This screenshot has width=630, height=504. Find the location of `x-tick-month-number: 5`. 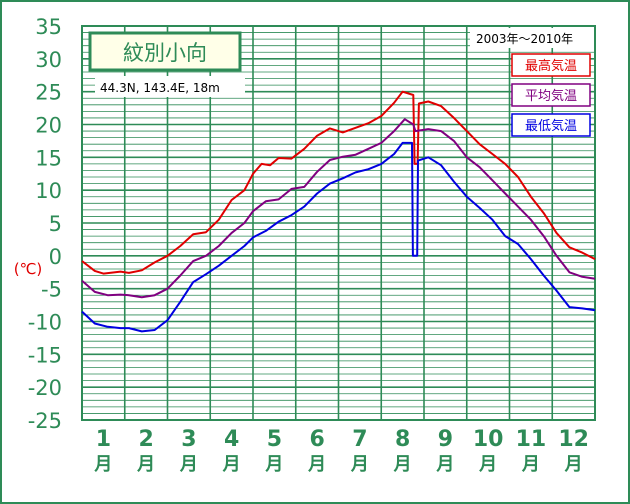

x-tick-month-number: 5 is located at coordinates (274, 439).